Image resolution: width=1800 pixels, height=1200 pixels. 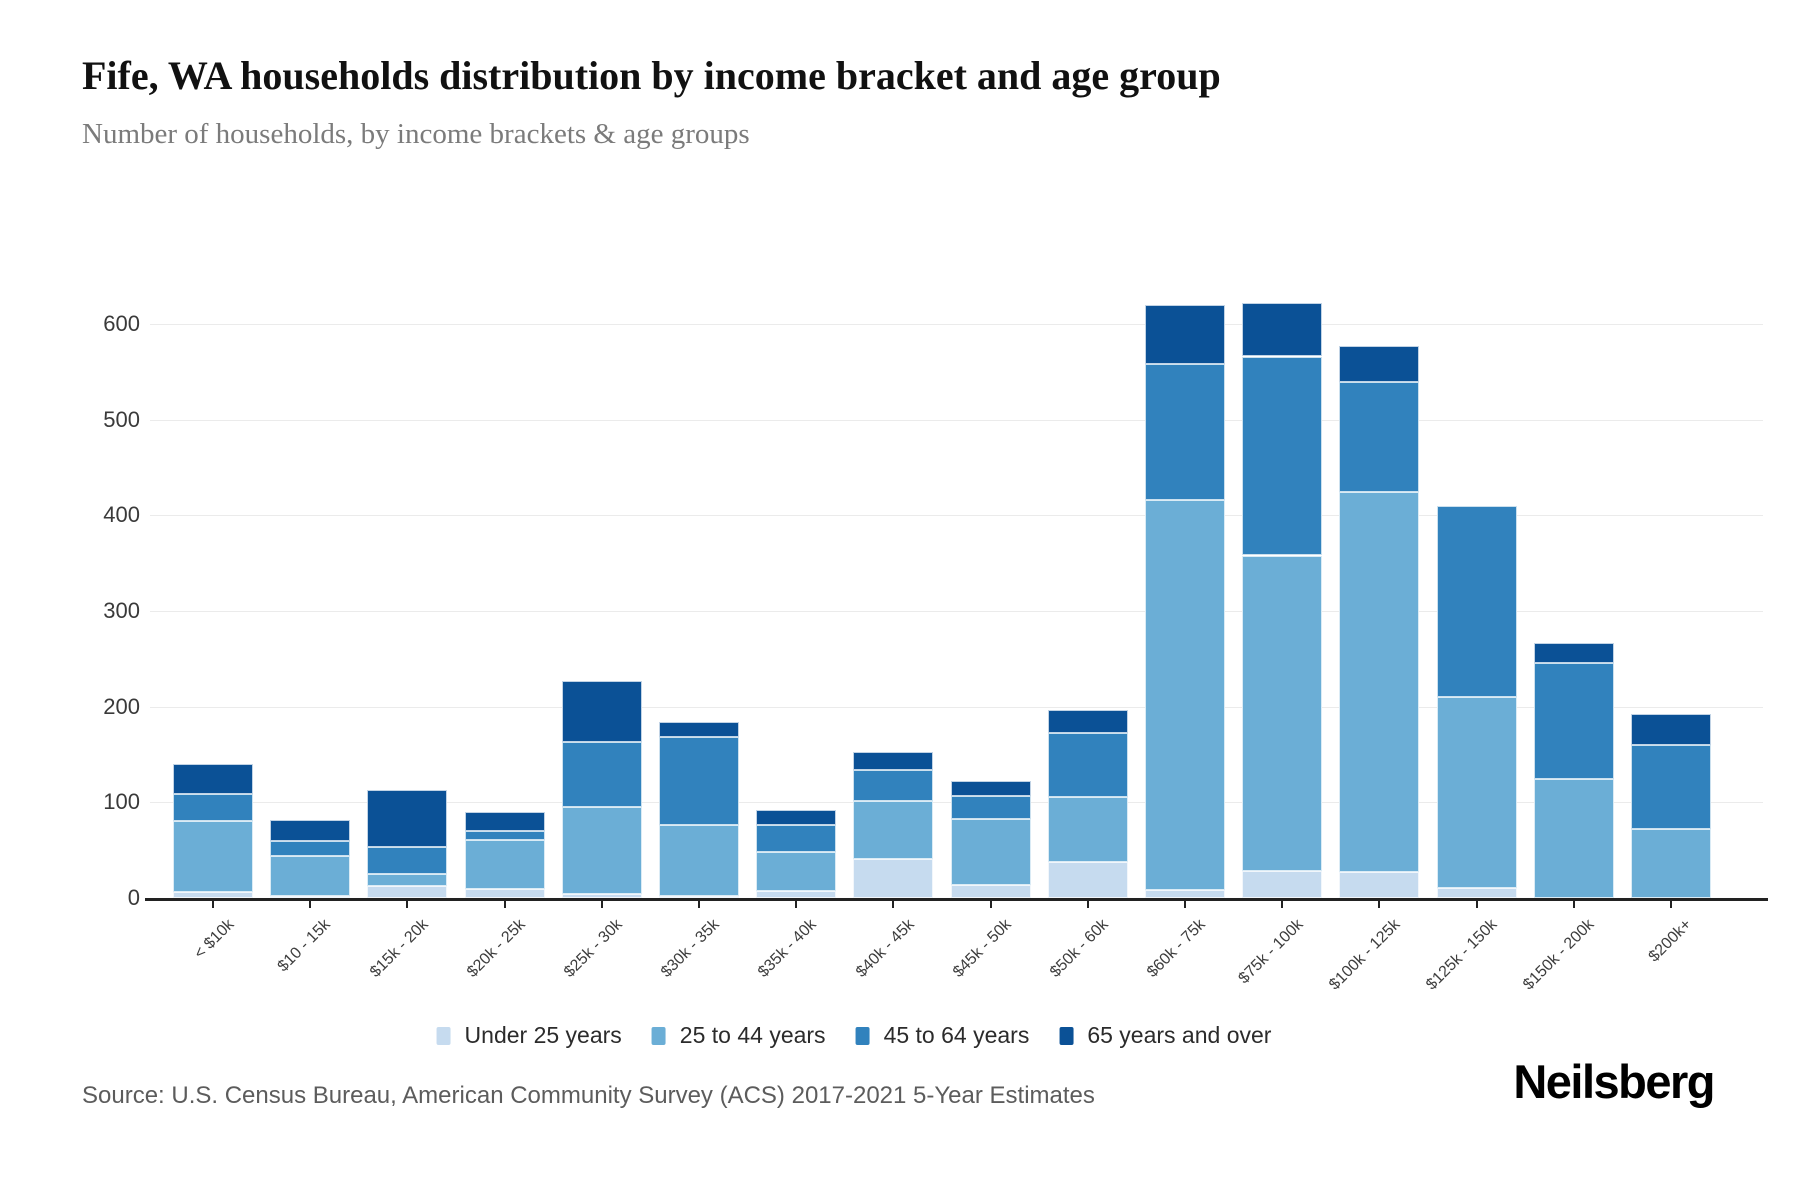 I want to click on x-axis-tick-label: $10 - 15k, so click(x=305, y=946).